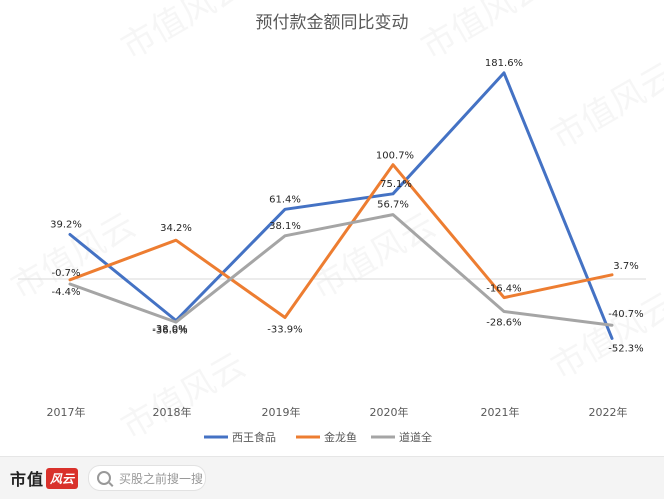 The height and width of the screenshot is (499, 664). Describe the element at coordinates (281, 412) in the screenshot. I see `x-tick-label: 2019年` at that location.